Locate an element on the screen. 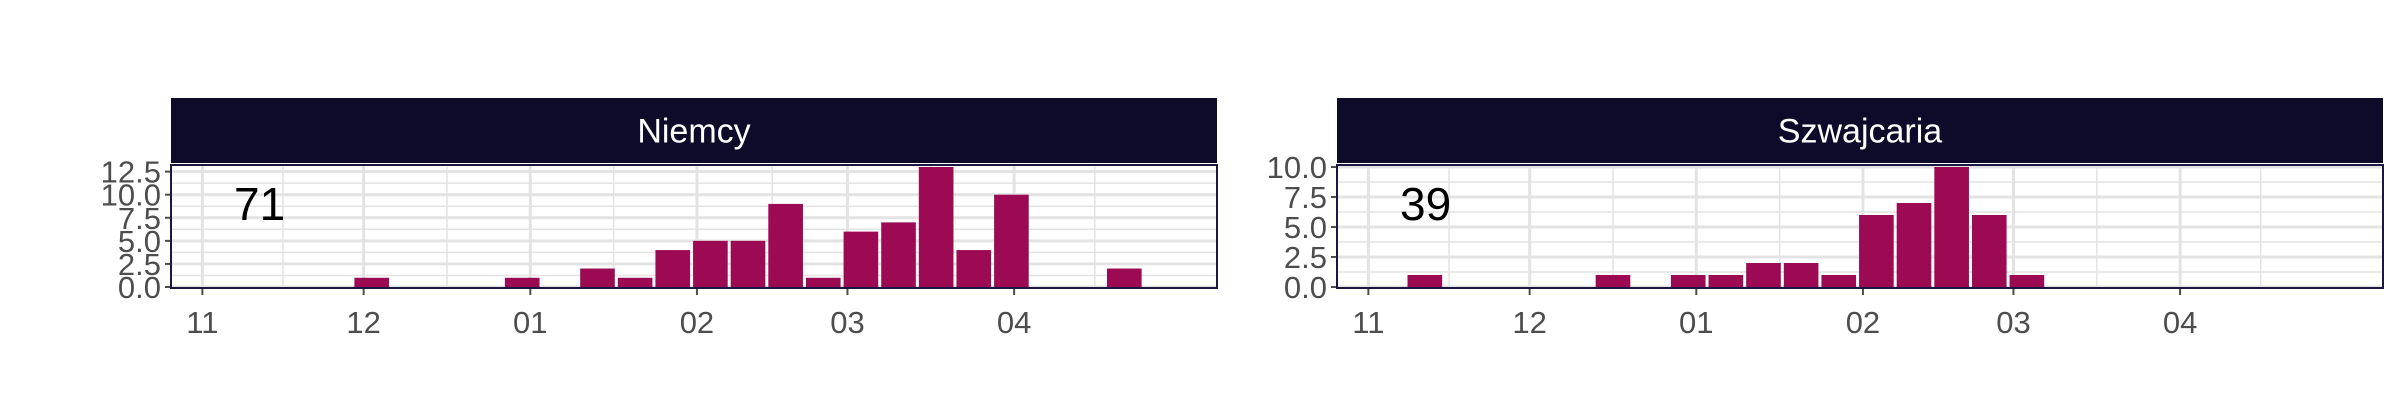  facet-title: Niemcy is located at coordinates (693, 132).